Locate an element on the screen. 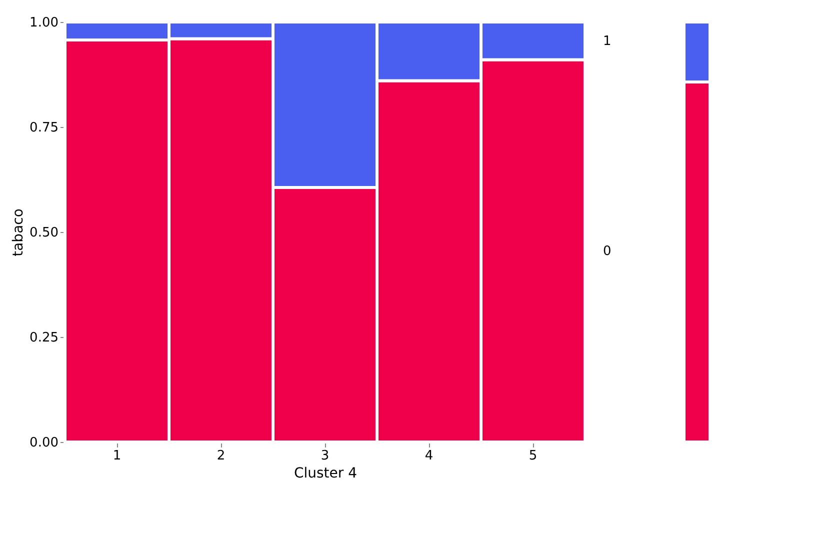 This screenshot has height=552, width=825. series-label: 0 is located at coordinates (607, 251).